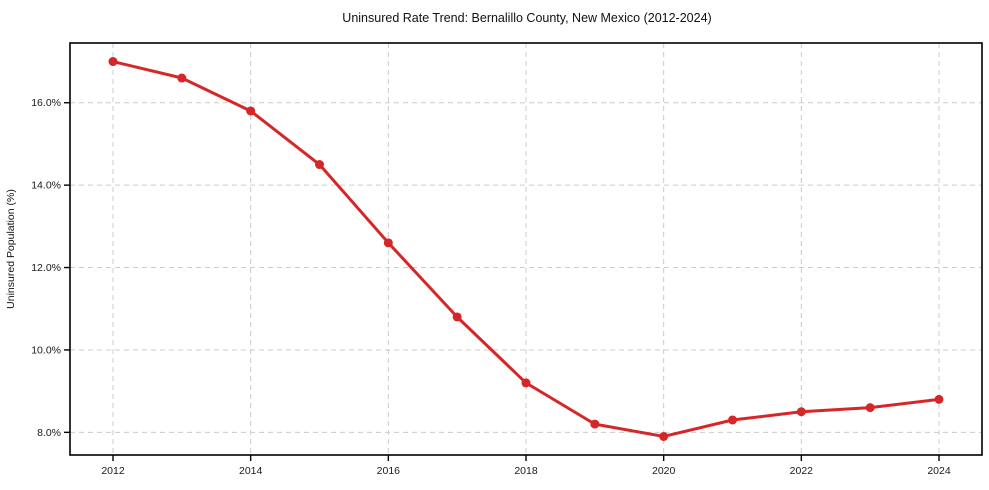 Image resolution: width=989 pixels, height=490 pixels. I want to click on y-tick-label: 16.0%, so click(46, 103).